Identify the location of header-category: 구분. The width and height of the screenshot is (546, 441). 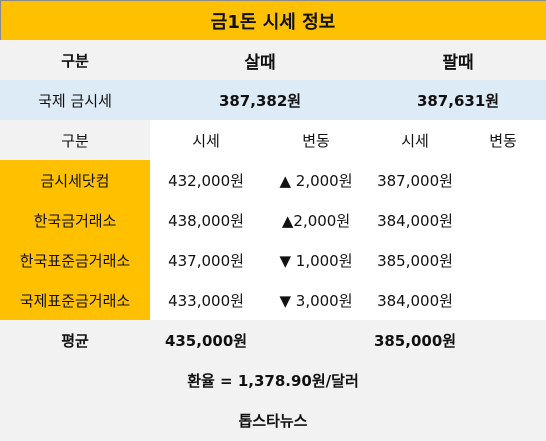
(75, 60).